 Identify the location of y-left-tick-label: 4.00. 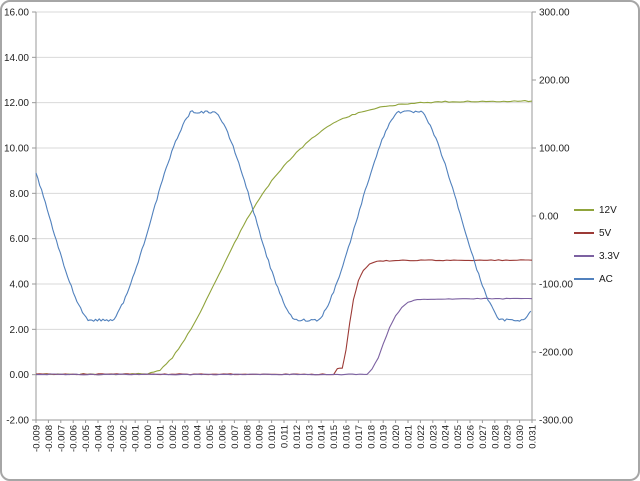
(20, 285).